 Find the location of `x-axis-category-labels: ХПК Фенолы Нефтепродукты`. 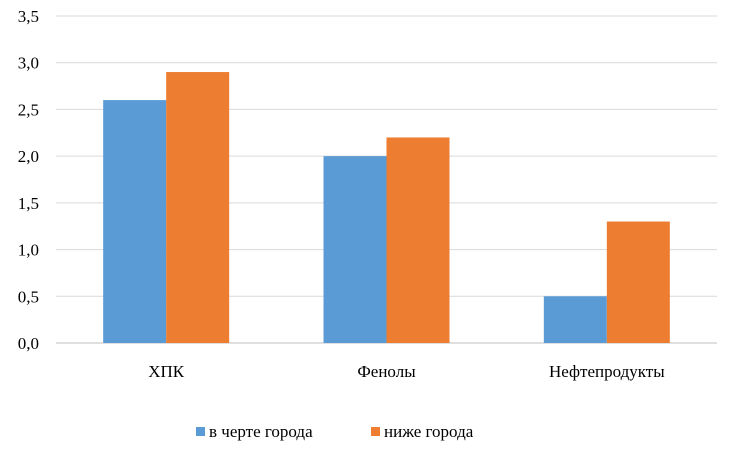

x-axis-category-labels: ХПК Фенолы Нефтепродукты is located at coordinates (406, 371).